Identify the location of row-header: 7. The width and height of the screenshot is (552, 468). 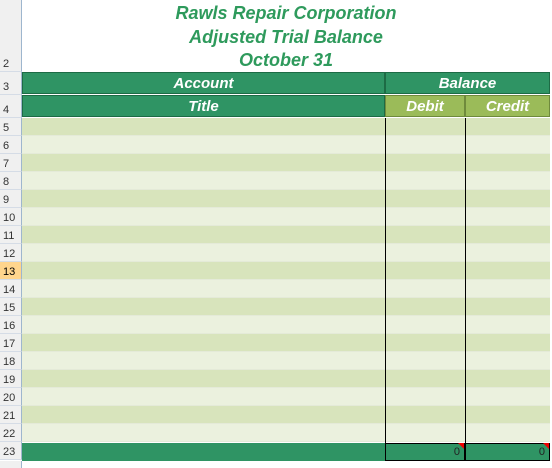
(11, 163).